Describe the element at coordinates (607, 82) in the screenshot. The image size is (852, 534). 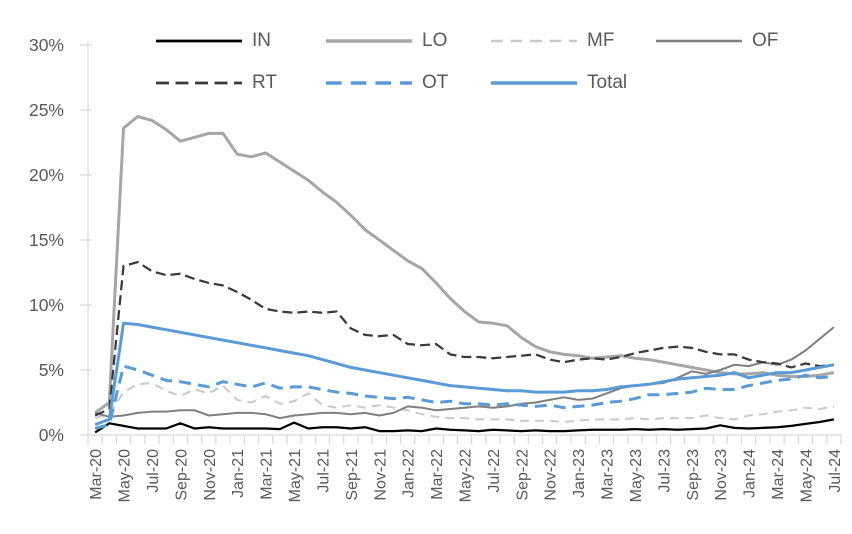
I see `legend-label-total: Total` at that location.